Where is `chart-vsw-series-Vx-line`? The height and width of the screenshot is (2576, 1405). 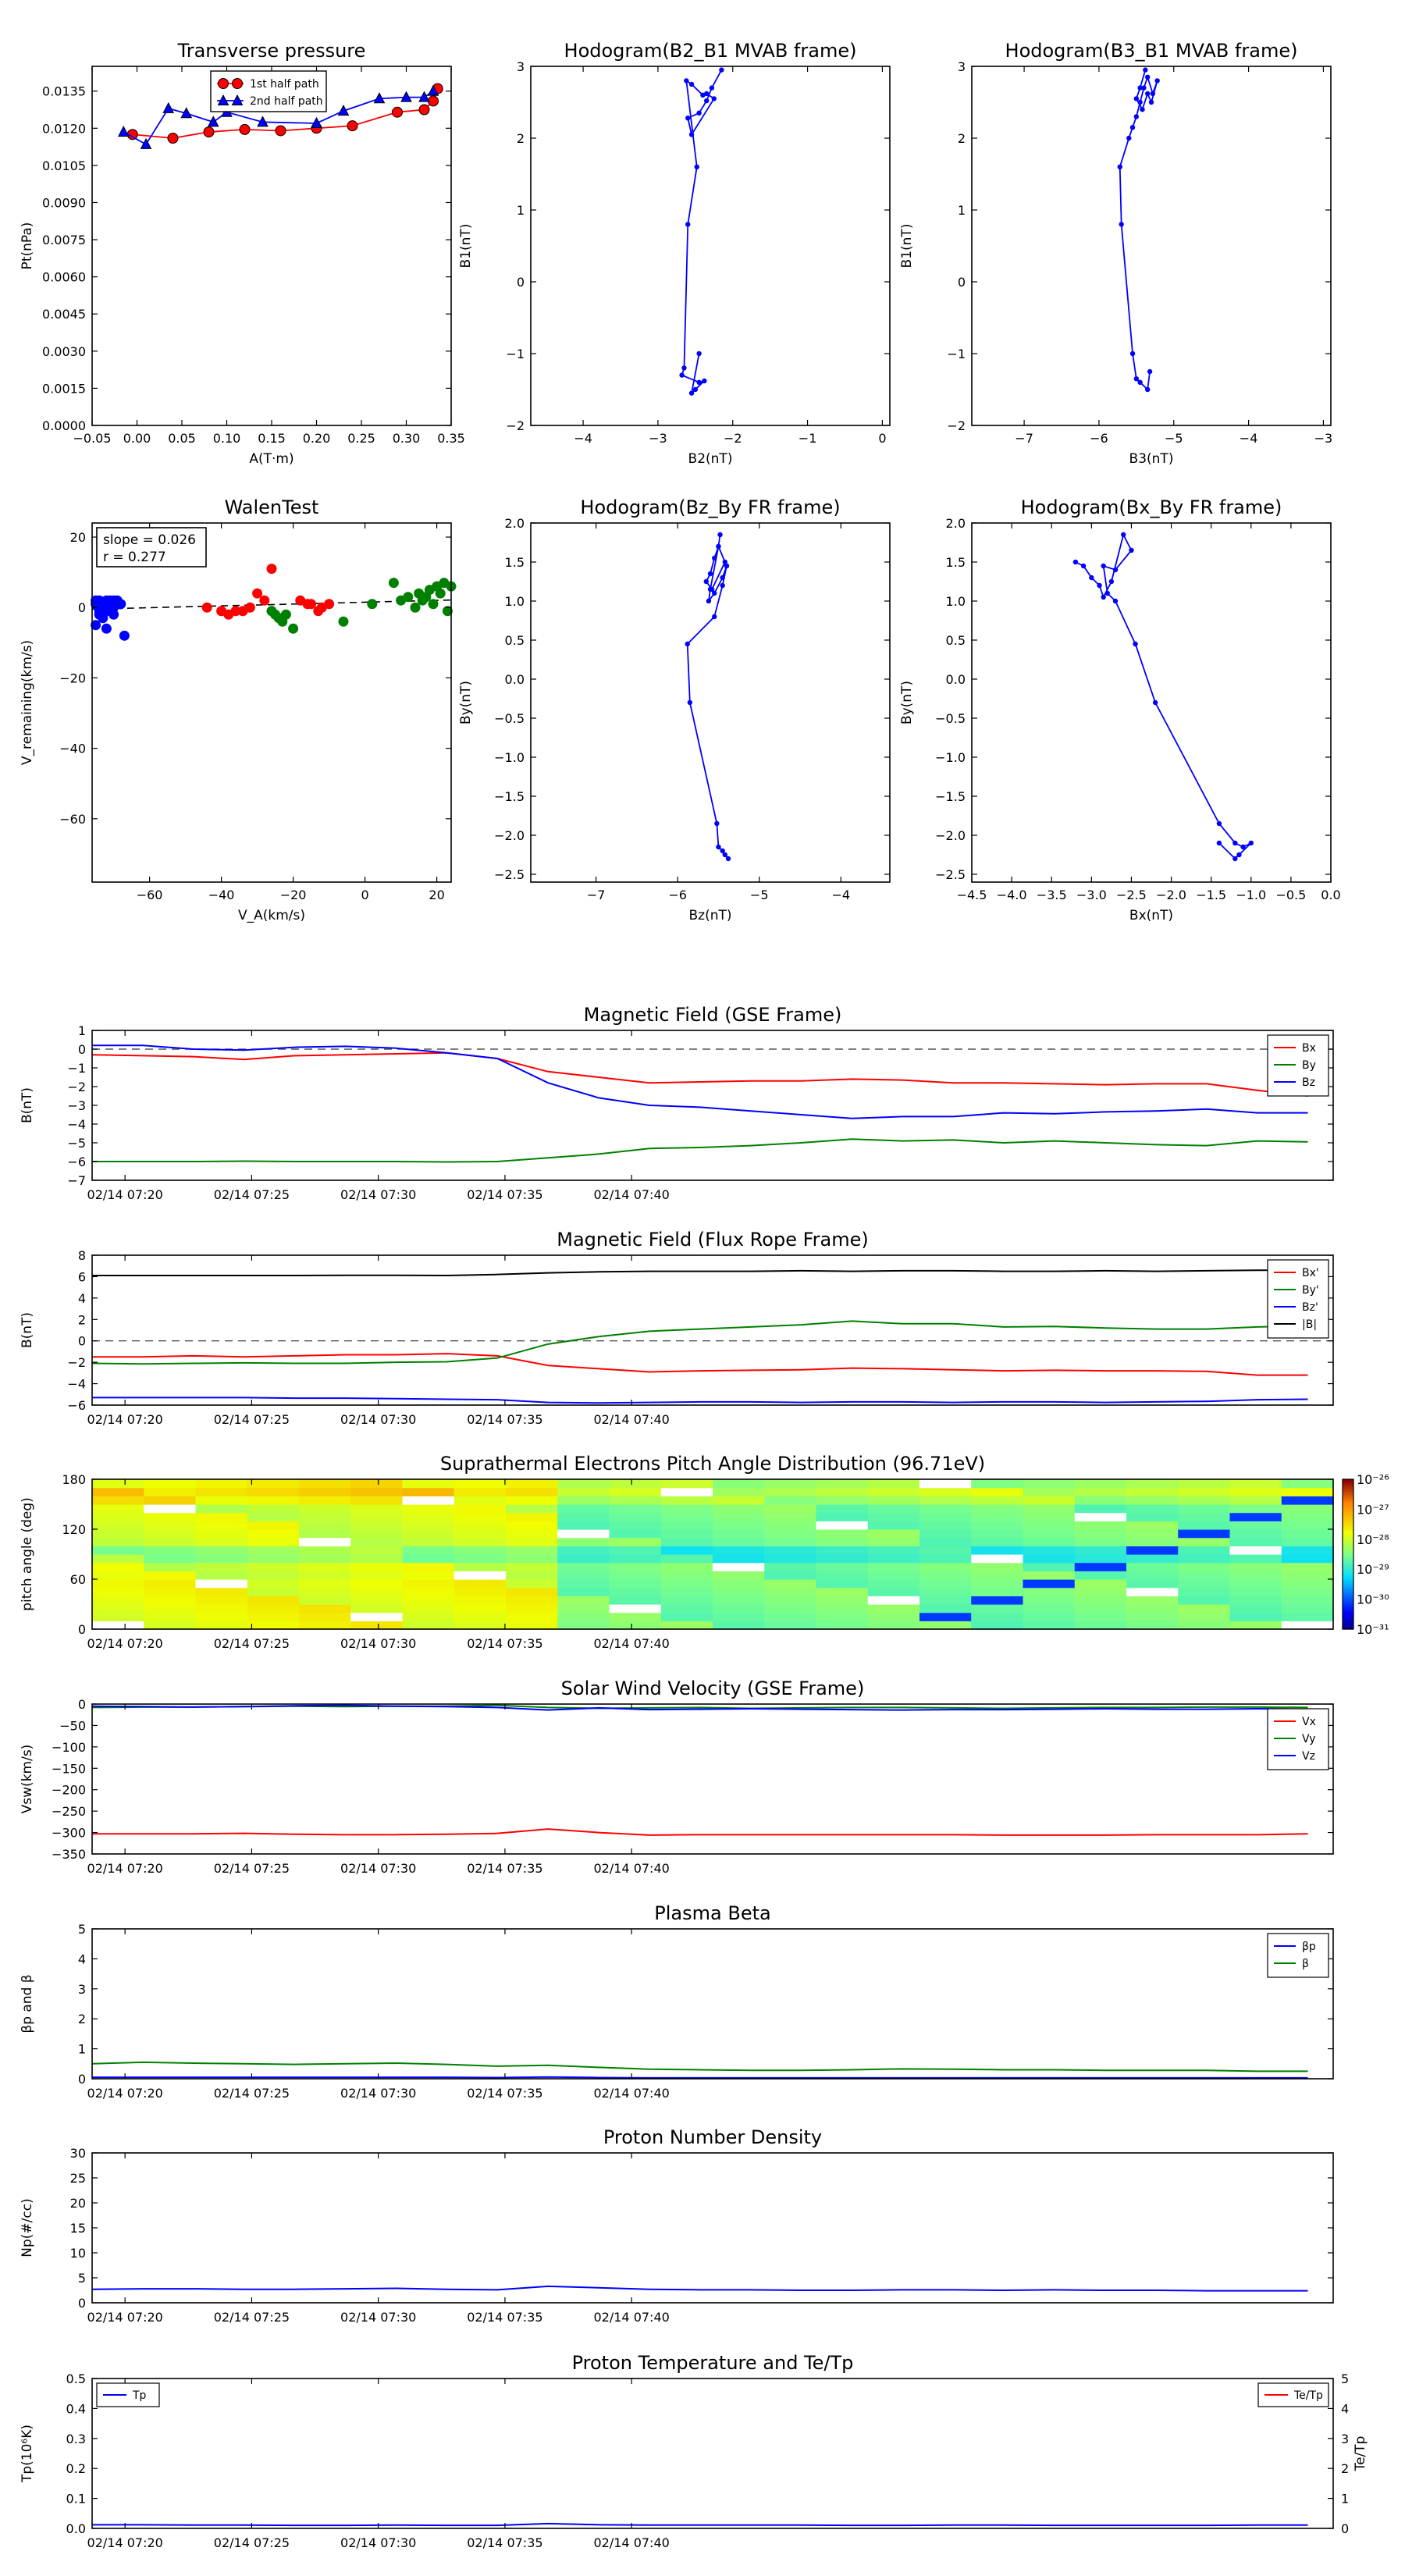
chart-vsw-series-Vx-line is located at coordinates (700, 1832).